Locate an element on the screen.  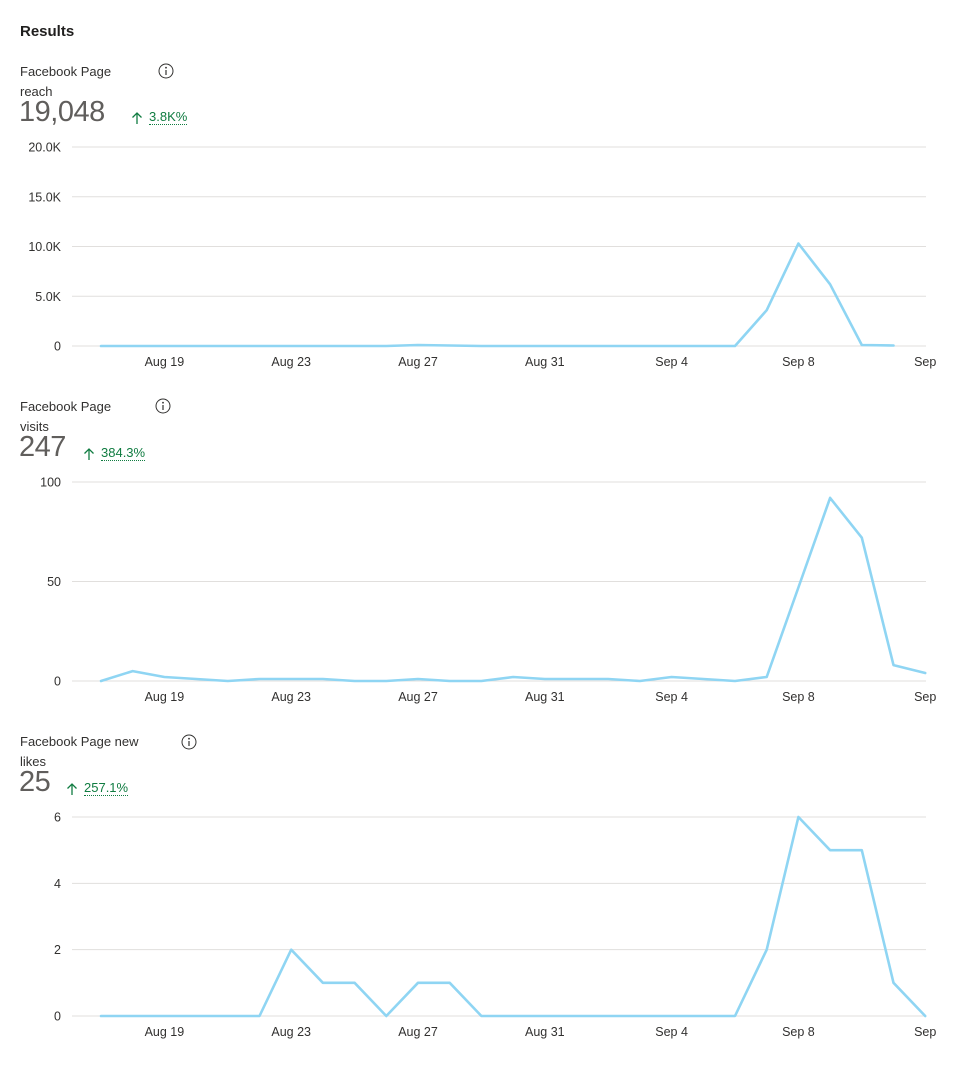
trend-indicator: 384.3% is located at coordinates (114, 453).